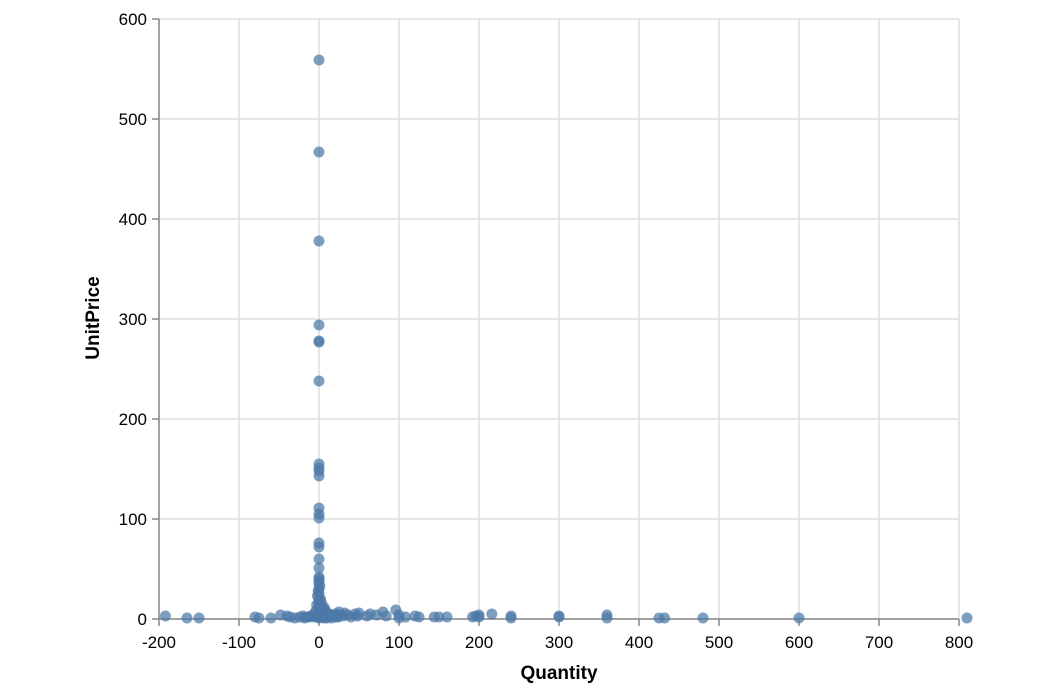 This screenshot has width=1046, height=697. What do you see at coordinates (479, 642) in the screenshot?
I see `x-tick-label: 200` at bounding box center [479, 642].